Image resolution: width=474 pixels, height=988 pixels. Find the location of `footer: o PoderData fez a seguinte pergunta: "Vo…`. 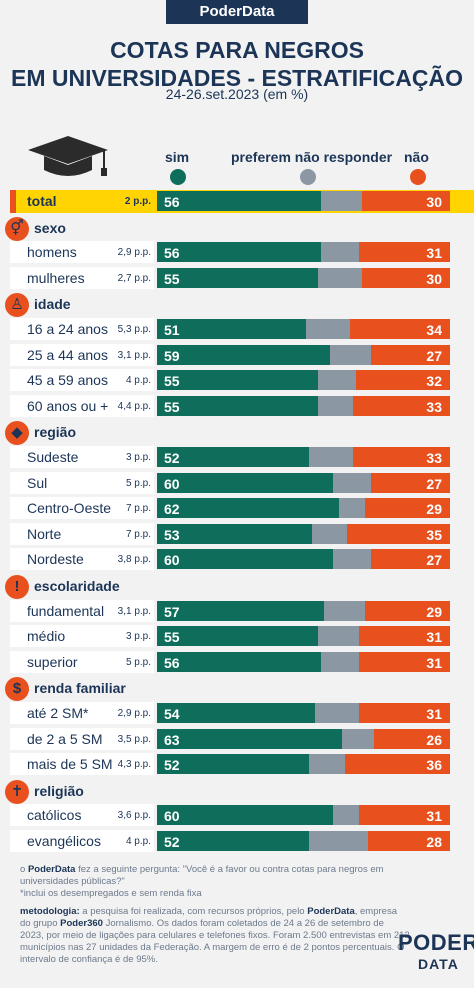

footer: o PoderData fez a seguinte pergunta: "Vo… is located at coordinates (215, 918).